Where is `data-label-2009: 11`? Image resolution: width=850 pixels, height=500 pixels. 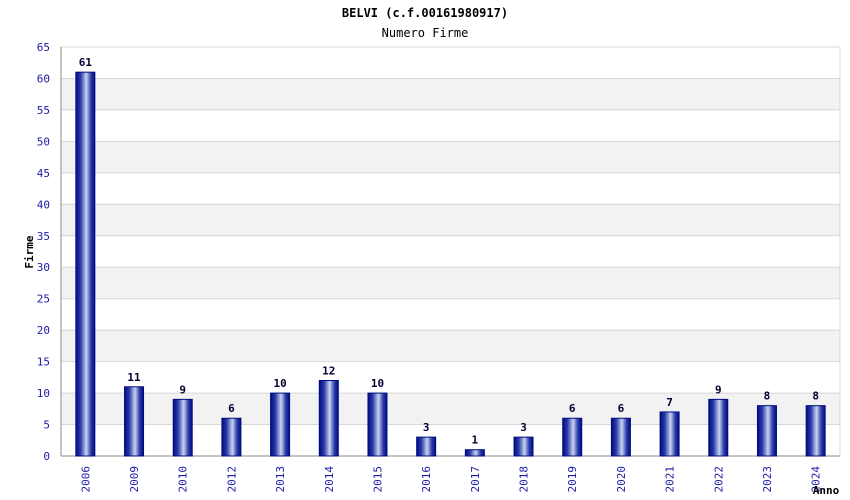 data-label-2009: 11 is located at coordinates (134, 377).